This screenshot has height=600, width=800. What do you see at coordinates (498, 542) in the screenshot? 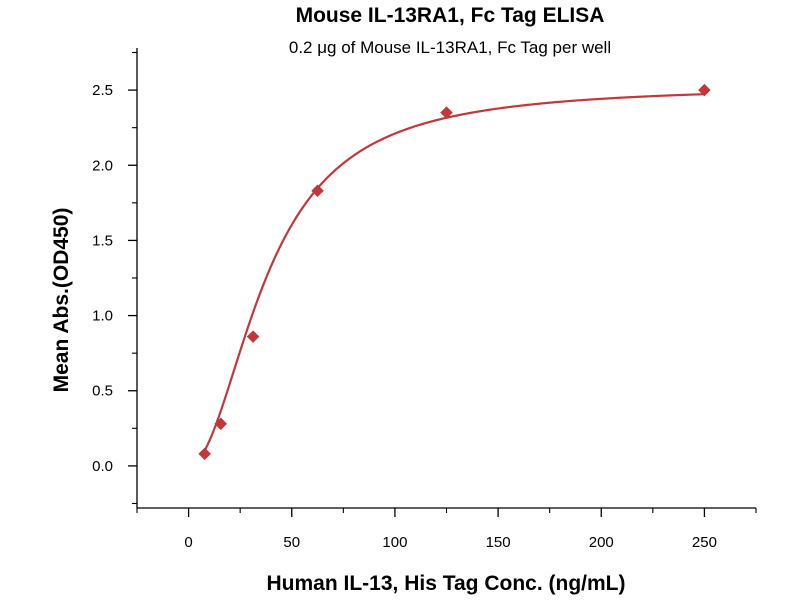
I see `x-tick-label: 150` at bounding box center [498, 542].